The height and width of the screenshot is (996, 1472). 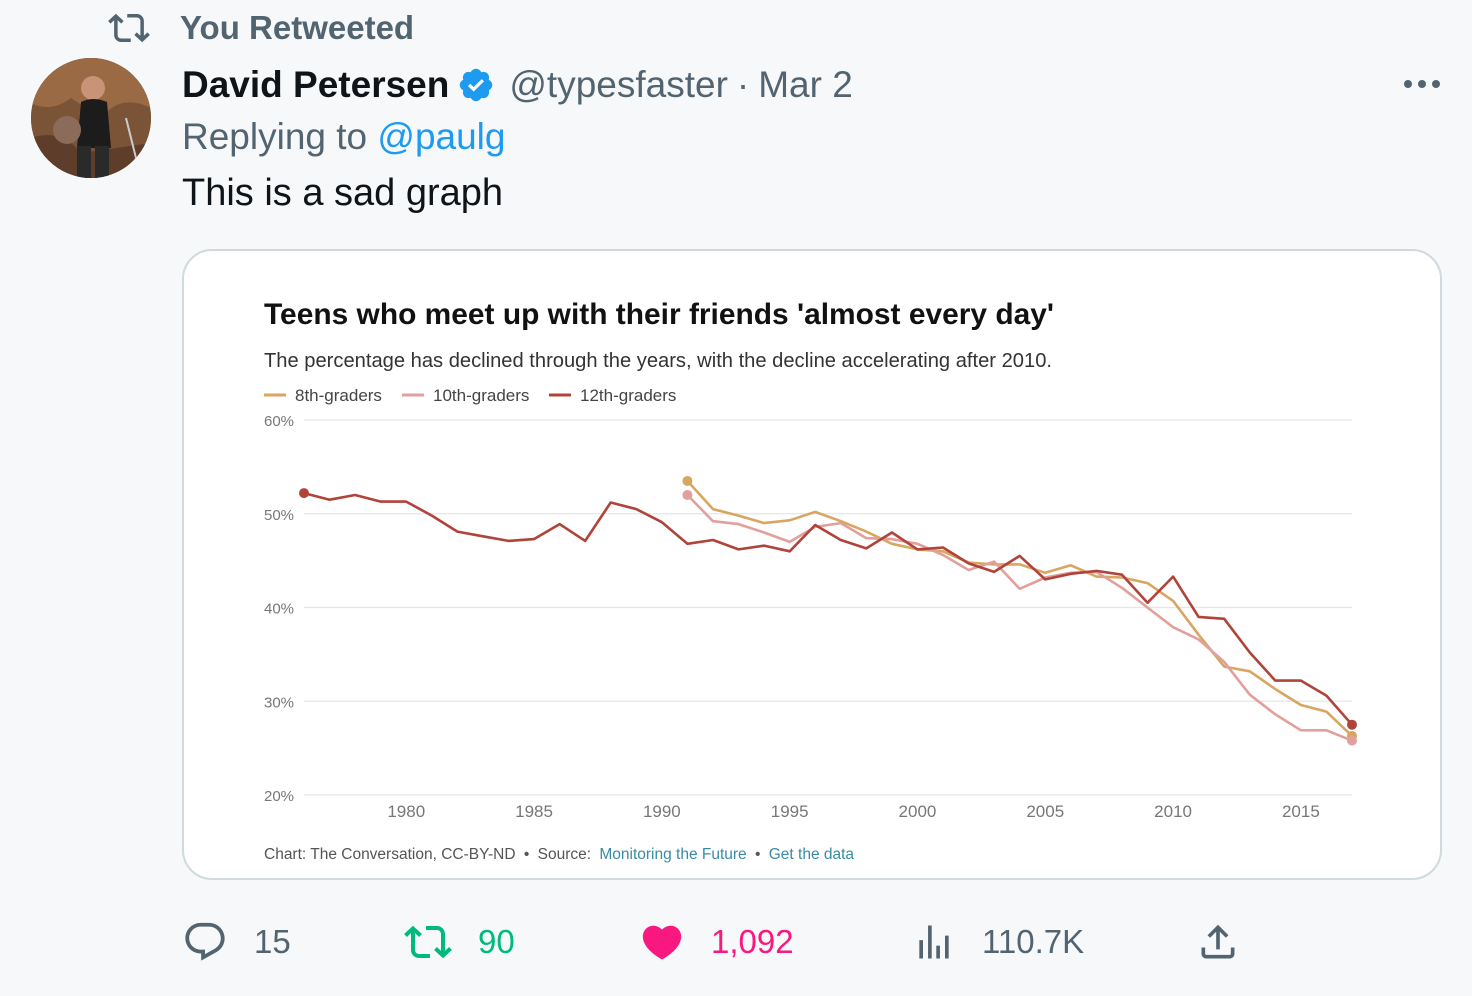 What do you see at coordinates (279, 515) in the screenshot?
I see `y-tick-label-1: 50%` at bounding box center [279, 515].